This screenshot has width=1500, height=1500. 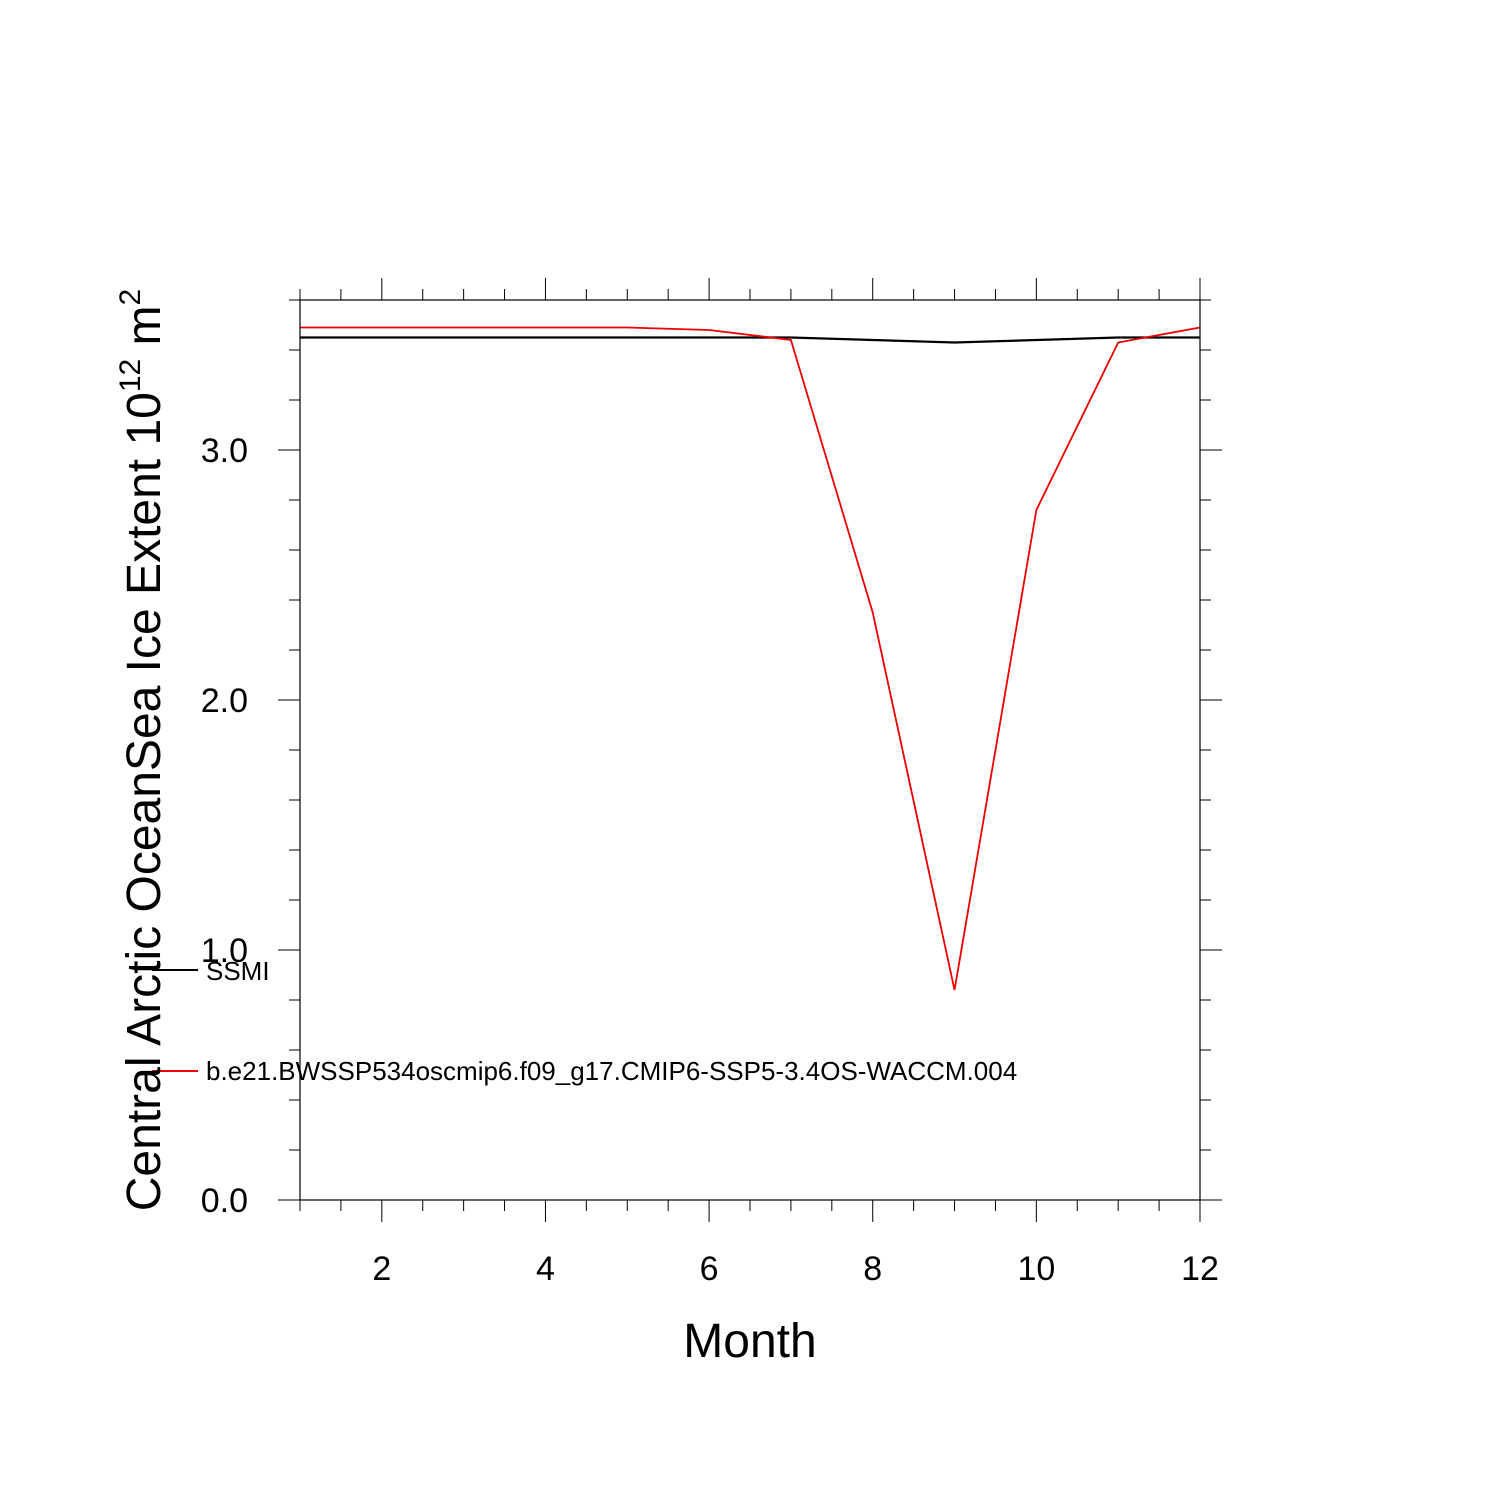 What do you see at coordinates (749, 1341) in the screenshot?
I see `x-axis-label: Month` at bounding box center [749, 1341].